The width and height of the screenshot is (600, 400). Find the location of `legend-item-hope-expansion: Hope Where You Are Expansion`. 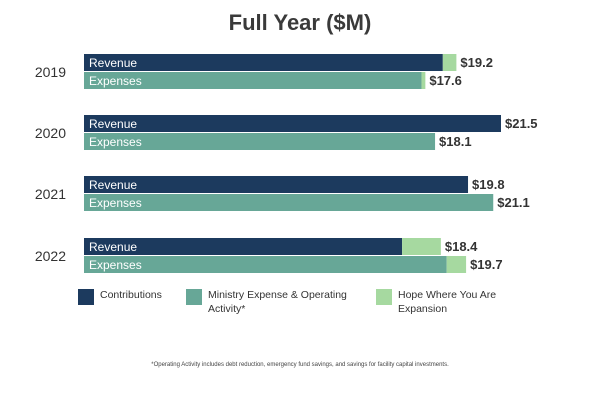

legend-item-hope-expansion: Hope Where You Are Expansion is located at coordinates (461, 302).